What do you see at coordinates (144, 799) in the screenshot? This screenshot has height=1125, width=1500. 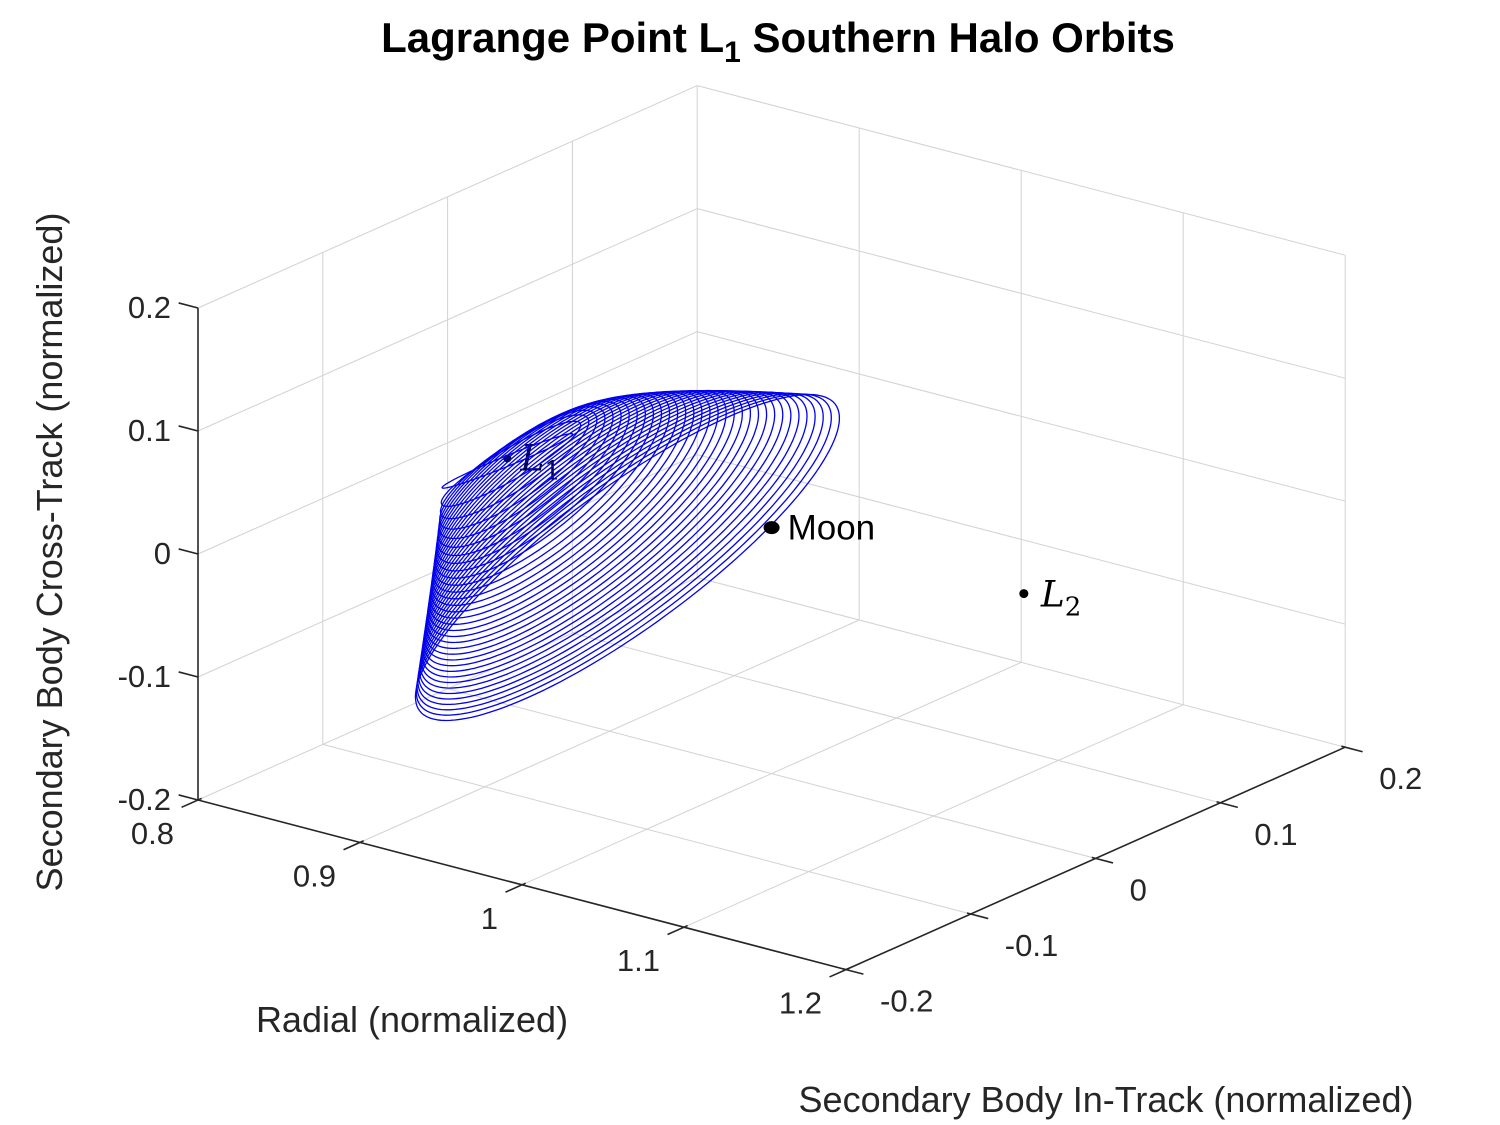 I see `z-tick-label: -0.2` at bounding box center [144, 799].